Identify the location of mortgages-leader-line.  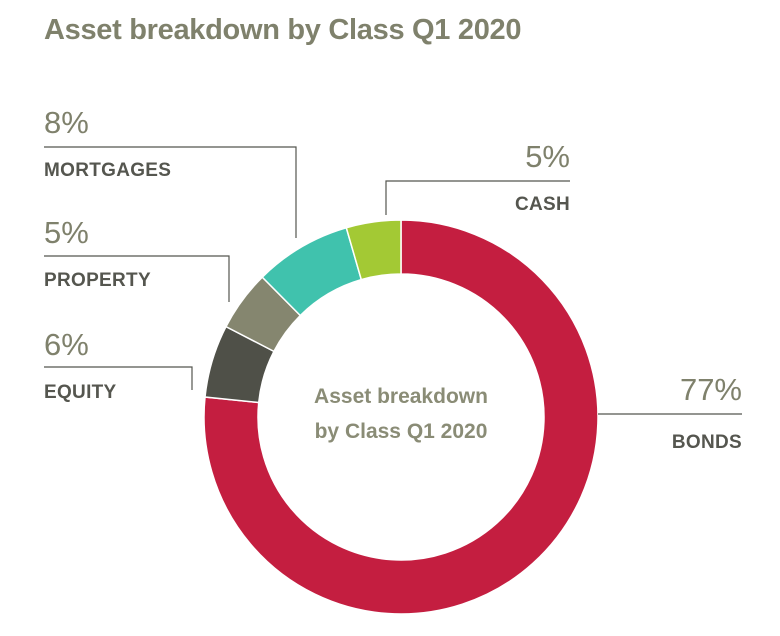
(170, 192).